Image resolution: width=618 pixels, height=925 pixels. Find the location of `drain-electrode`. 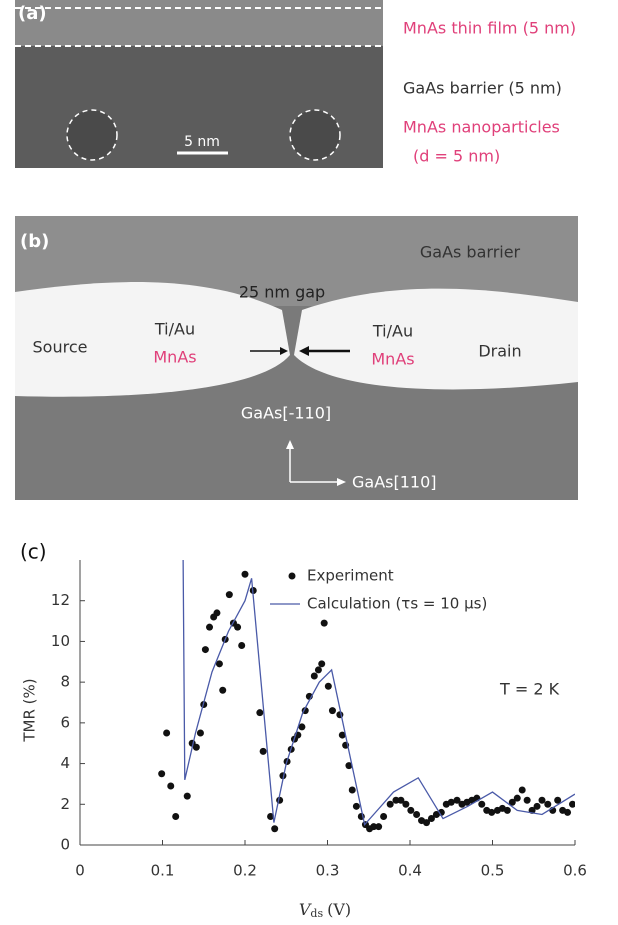

drain-electrode is located at coordinates (436, 339).